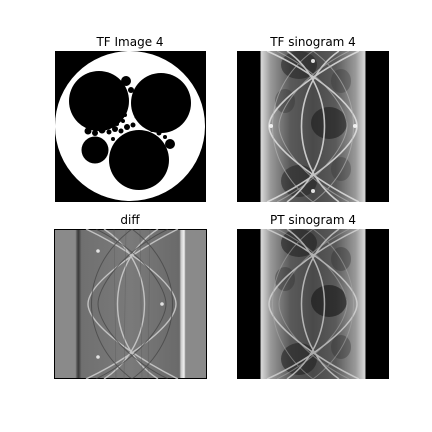 This screenshot has height=432, width=432. I want to click on tf-image-panel, so click(130, 126).